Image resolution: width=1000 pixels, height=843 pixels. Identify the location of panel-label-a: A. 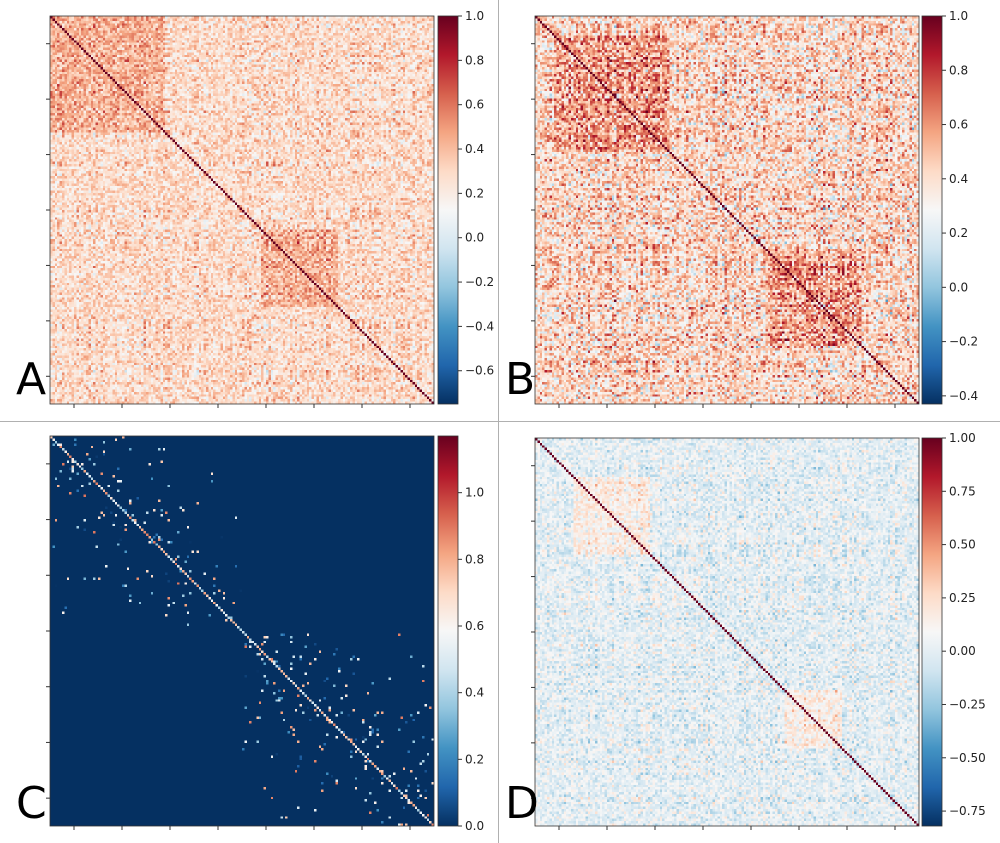
(31, 379).